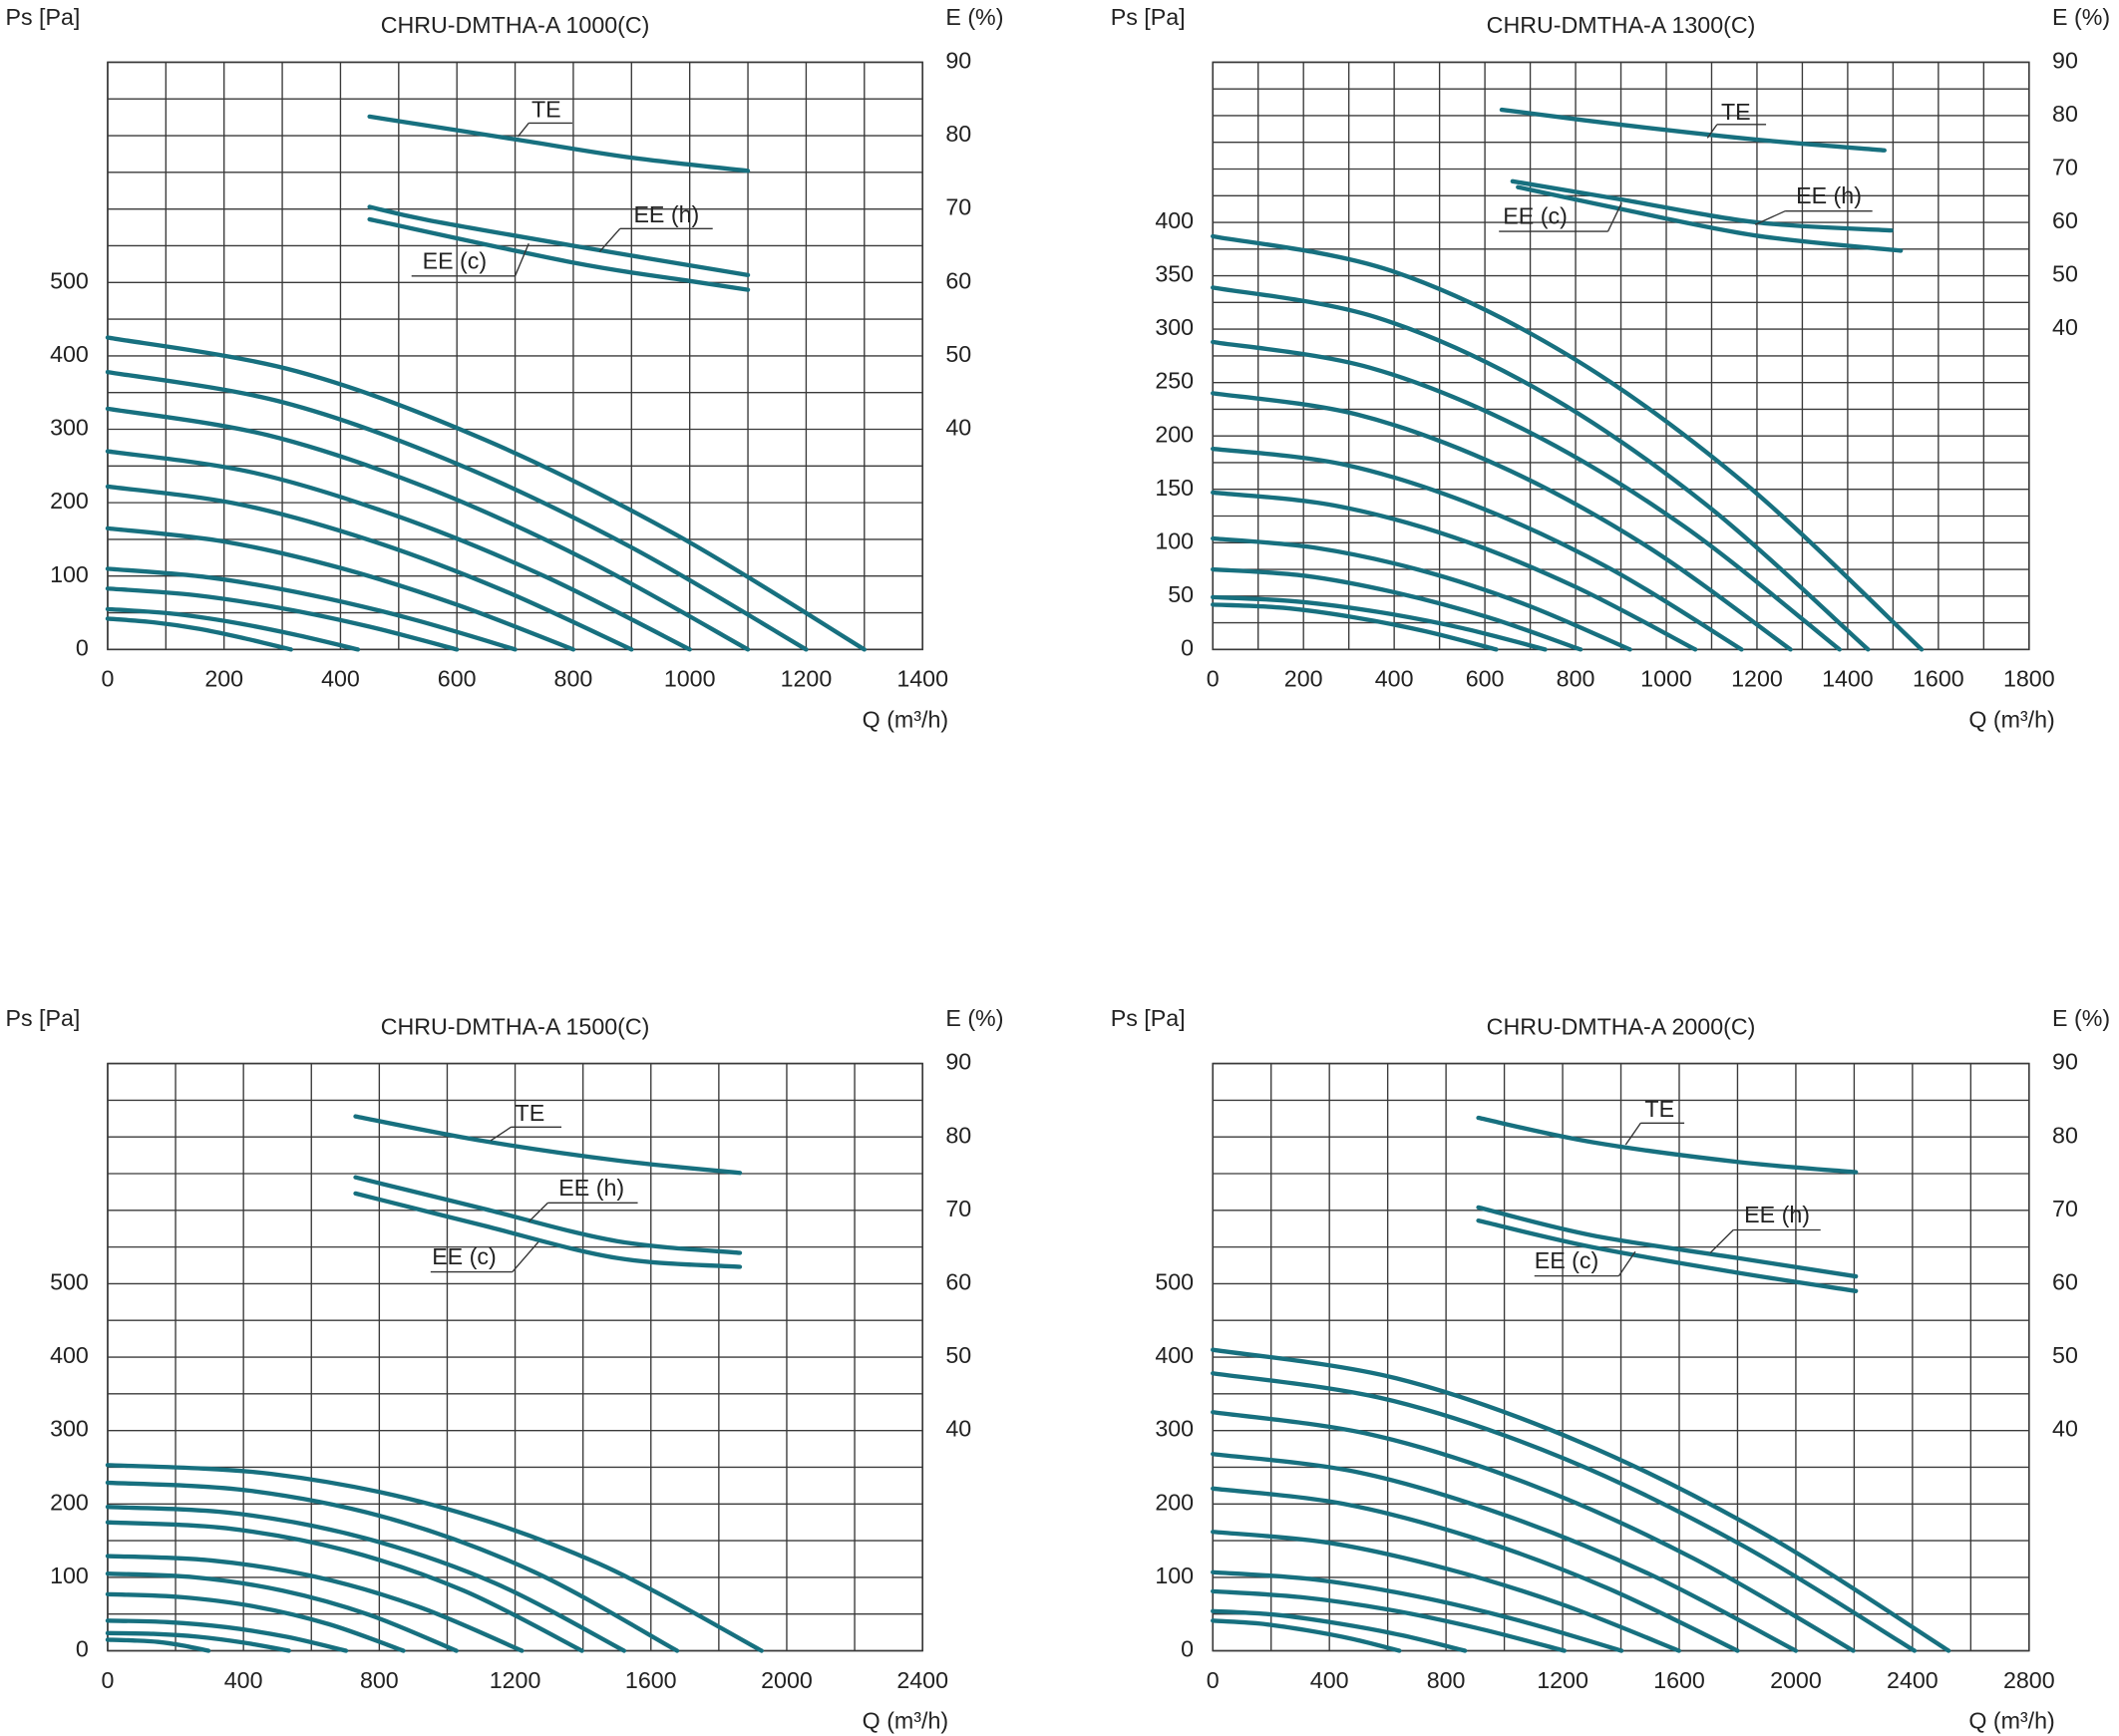 The height and width of the screenshot is (1736, 2119). What do you see at coordinates (1621, 1026) in the screenshot?
I see `chart-title: CHRU-DMTHA-A 2000(C)` at bounding box center [1621, 1026].